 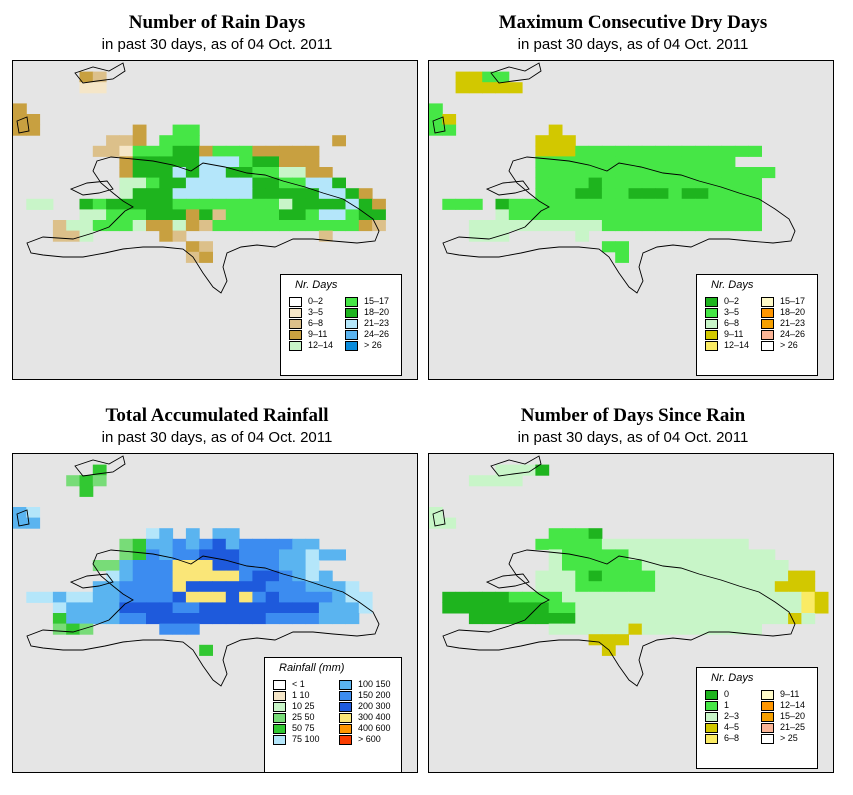 I want to click on map-grid, so click(x=629, y=571).